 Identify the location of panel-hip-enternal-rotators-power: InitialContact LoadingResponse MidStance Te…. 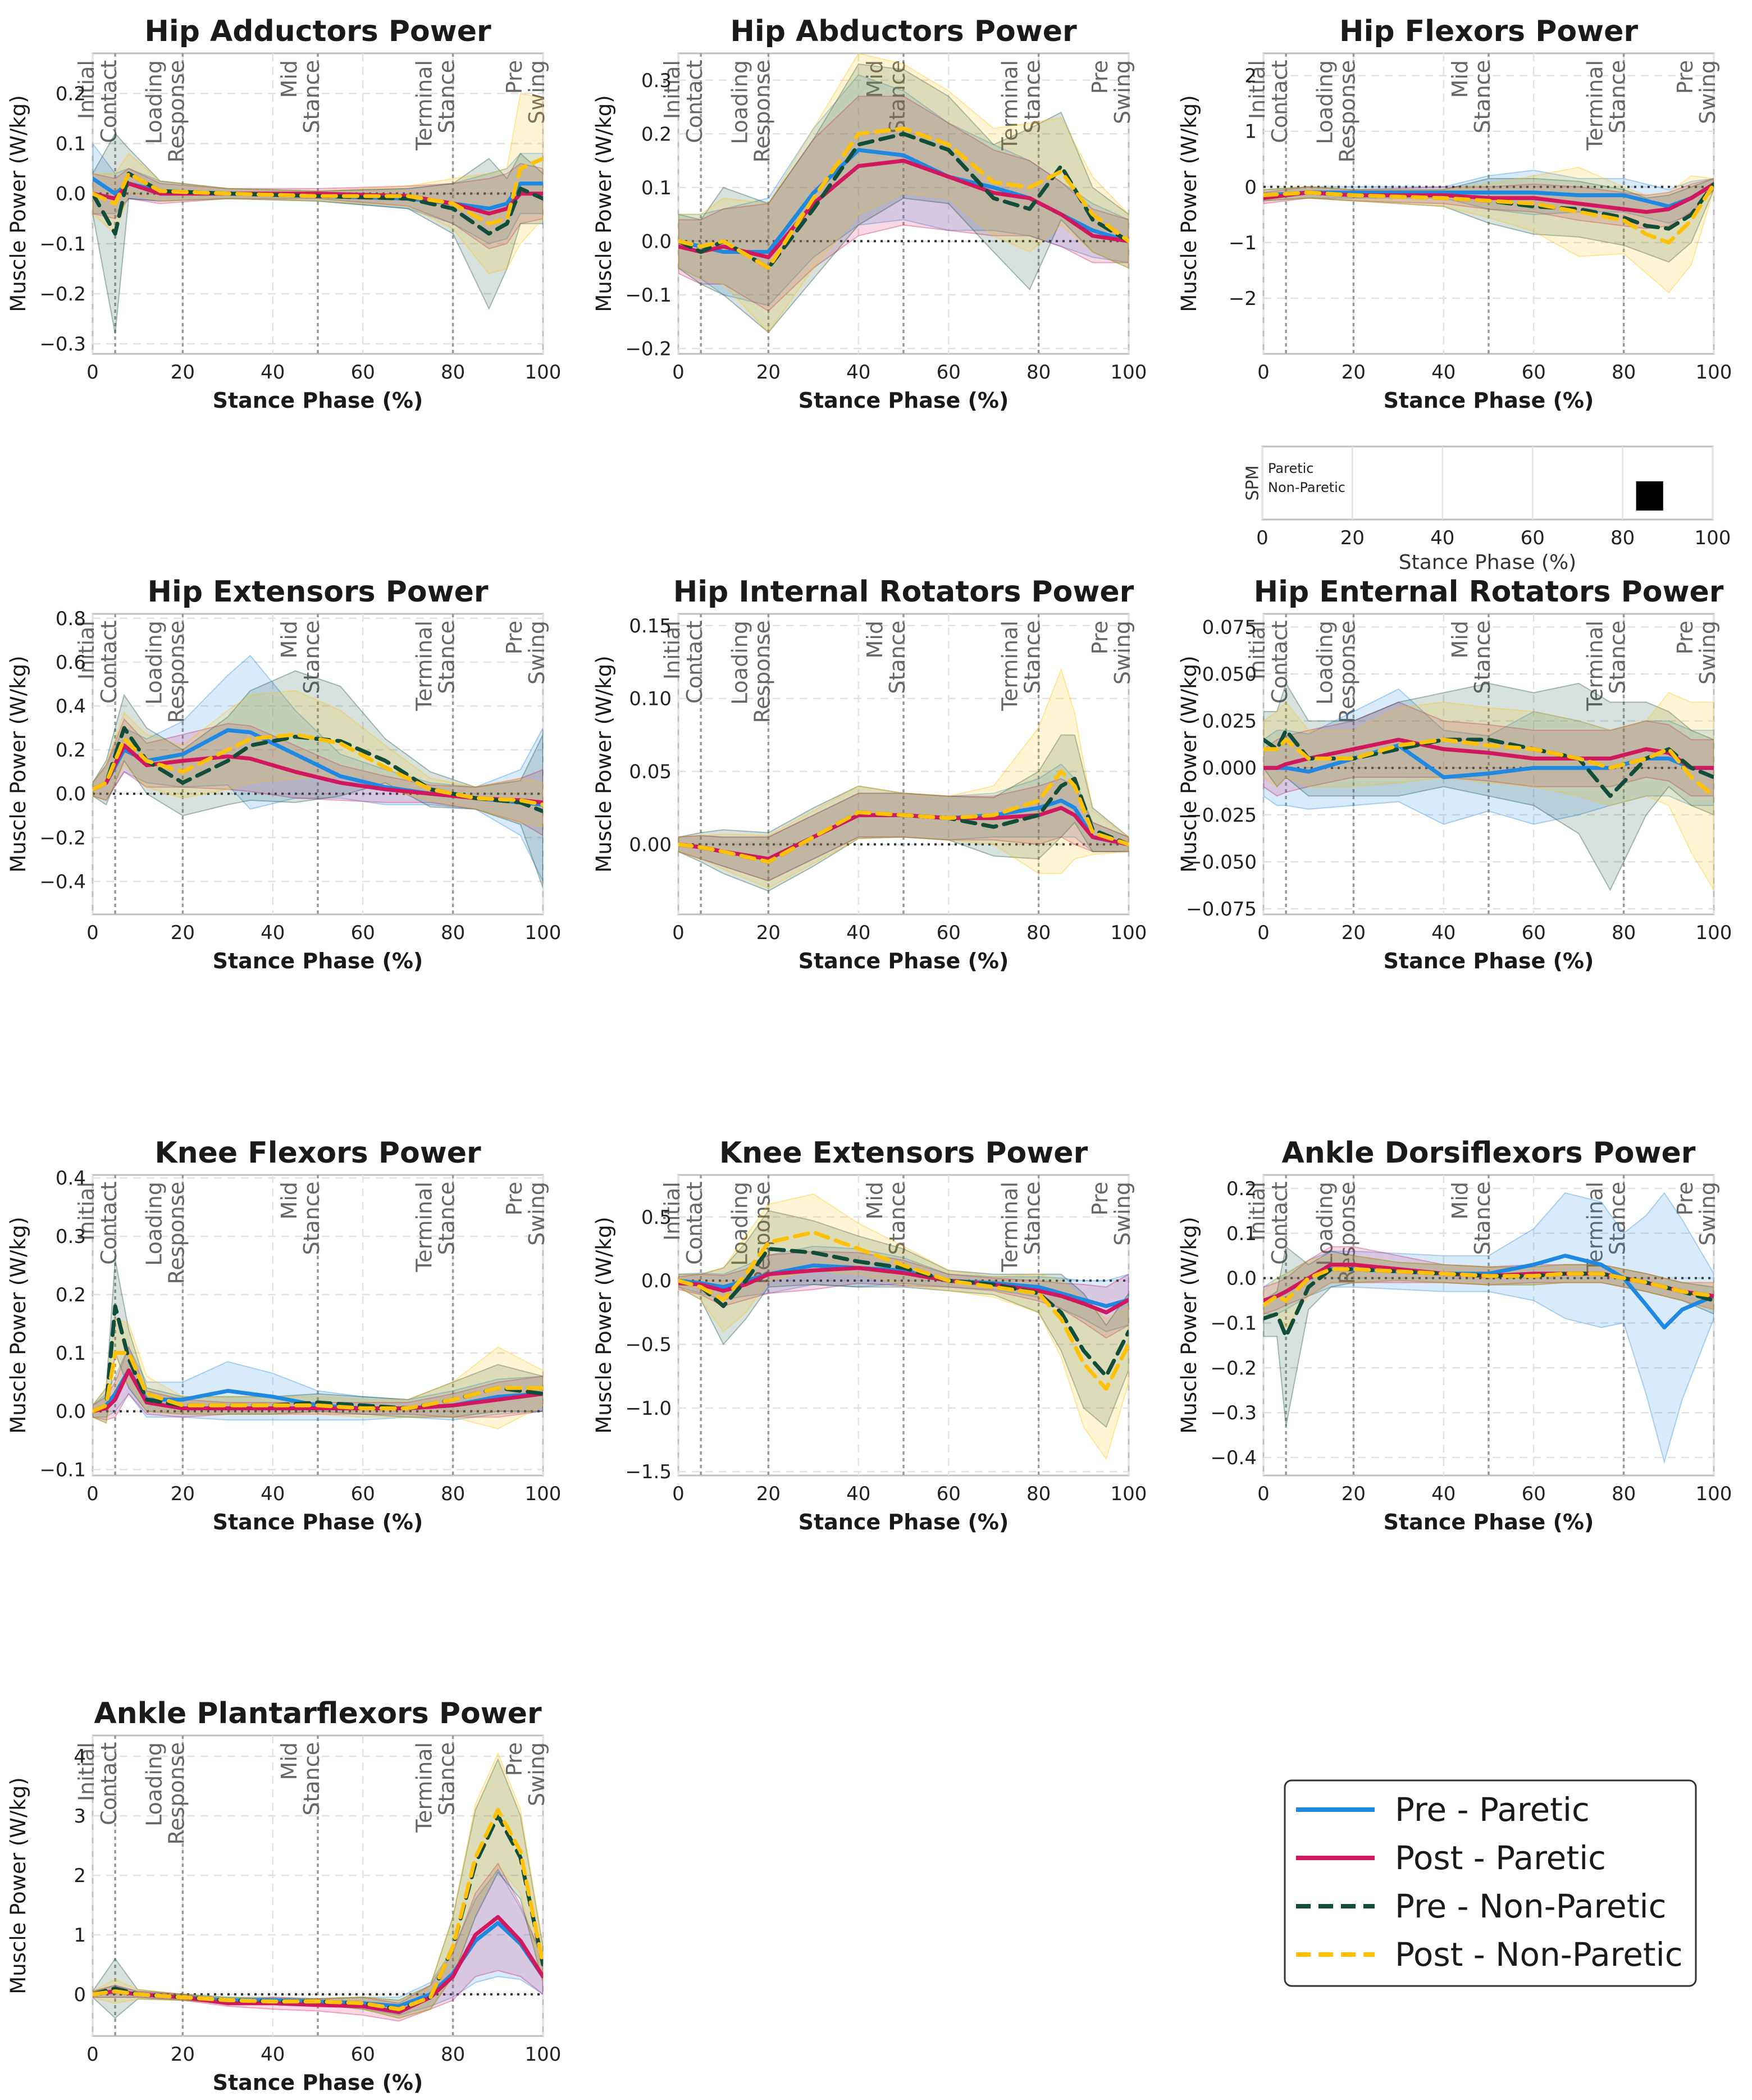
(1455, 774).